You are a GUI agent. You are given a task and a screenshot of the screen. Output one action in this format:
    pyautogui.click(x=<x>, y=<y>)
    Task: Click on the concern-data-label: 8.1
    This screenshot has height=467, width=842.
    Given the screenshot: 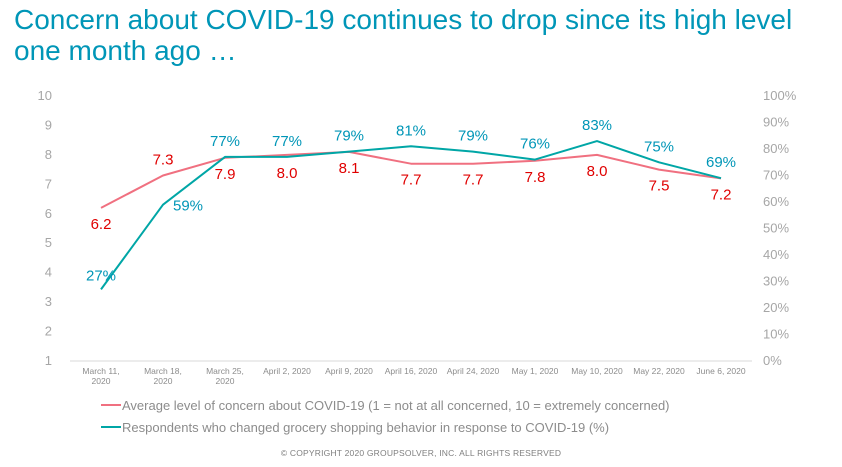 What is the action you would take?
    pyautogui.click(x=349, y=168)
    